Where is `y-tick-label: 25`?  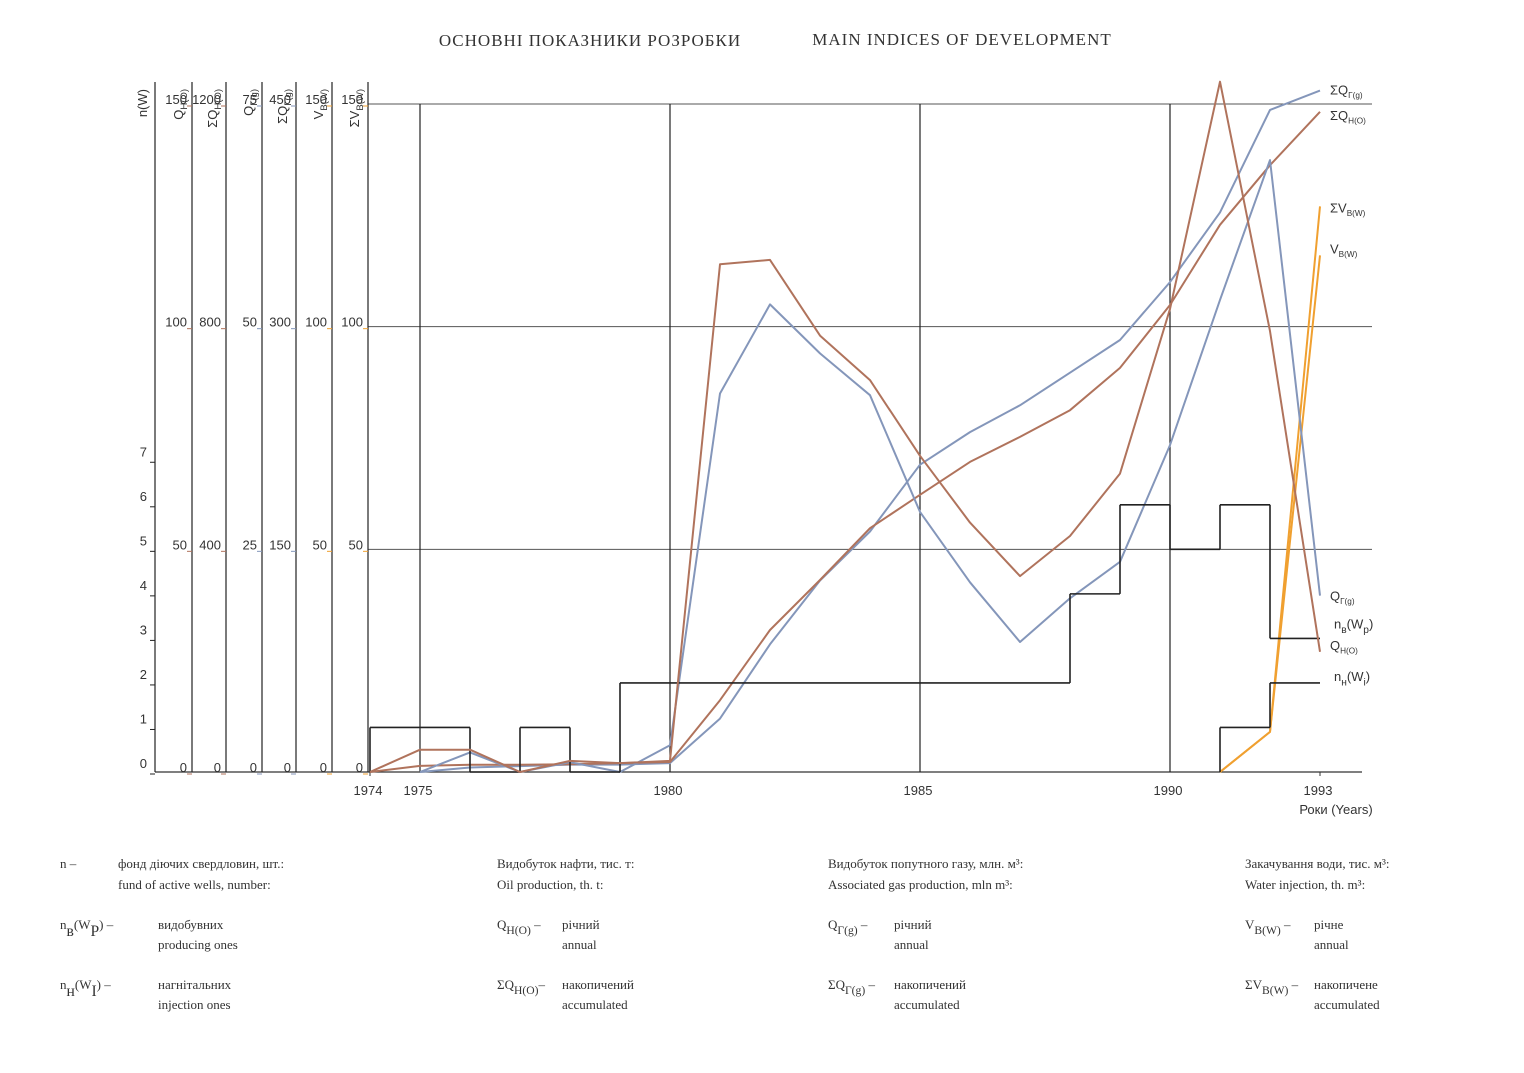
y-tick-label: 25 is located at coordinates (250, 544).